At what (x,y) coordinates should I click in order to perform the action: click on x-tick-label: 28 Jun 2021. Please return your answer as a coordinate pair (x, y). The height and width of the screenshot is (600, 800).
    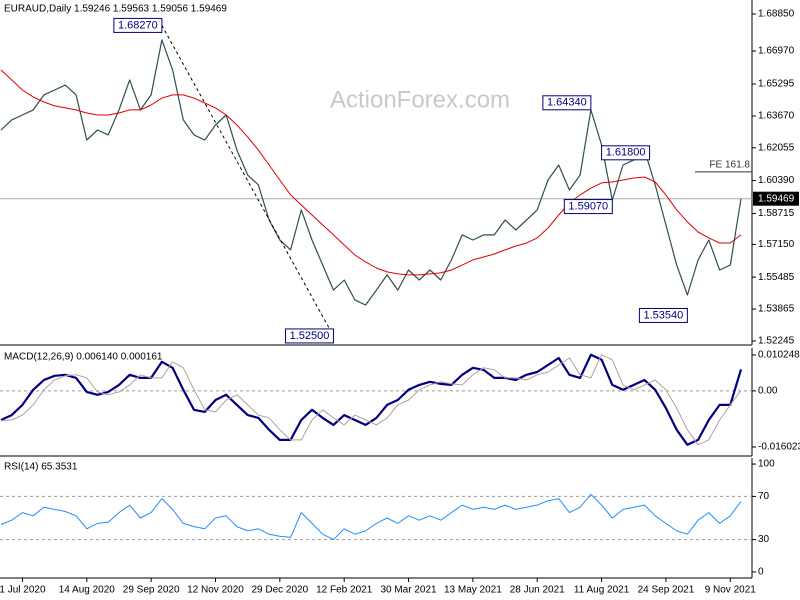
    Looking at the image, I should click on (537, 590).